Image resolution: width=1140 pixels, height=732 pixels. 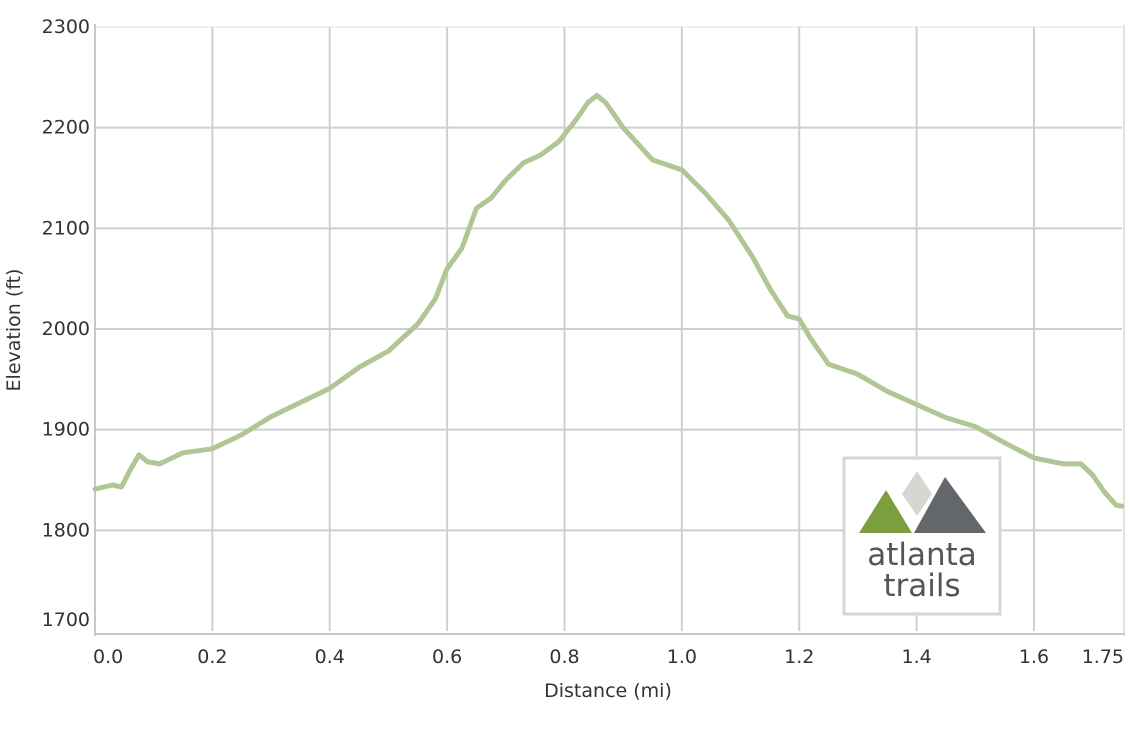 What do you see at coordinates (66, 430) in the screenshot?
I see `y-tick-label-1900: 1900` at bounding box center [66, 430].